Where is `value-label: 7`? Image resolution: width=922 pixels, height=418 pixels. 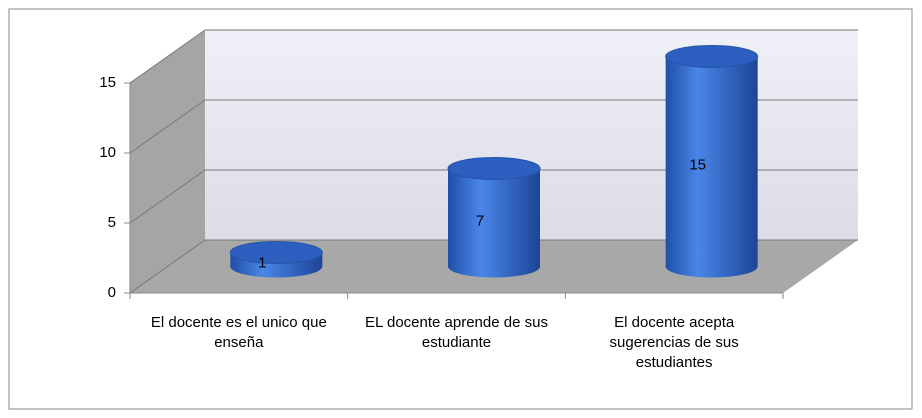 value-label: 7 is located at coordinates (480, 220).